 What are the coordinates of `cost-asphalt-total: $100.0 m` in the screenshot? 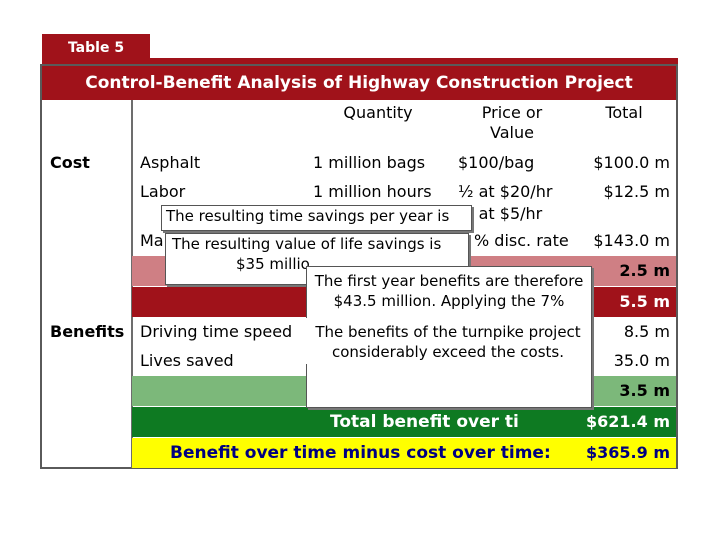 It's located at (631, 162).